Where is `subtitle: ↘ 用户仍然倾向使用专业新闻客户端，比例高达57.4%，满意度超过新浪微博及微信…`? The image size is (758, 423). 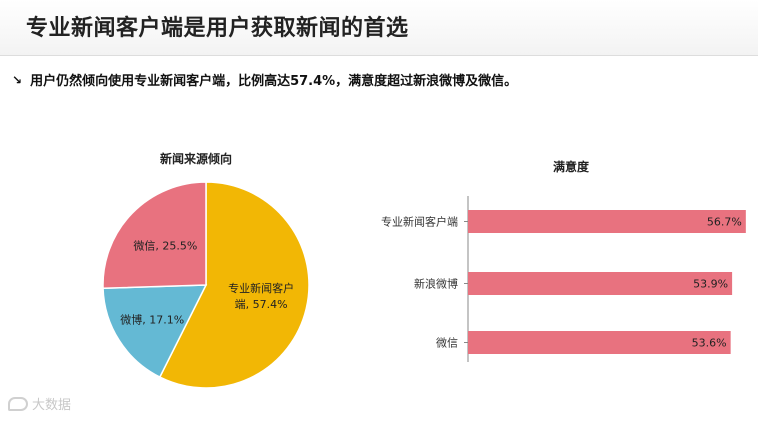
subtitle: ↘ 用户仍然倾向使用专业新闻客户端，比例高达57.4%，满意度超过新浪微博及微信… is located at coordinates (265, 80).